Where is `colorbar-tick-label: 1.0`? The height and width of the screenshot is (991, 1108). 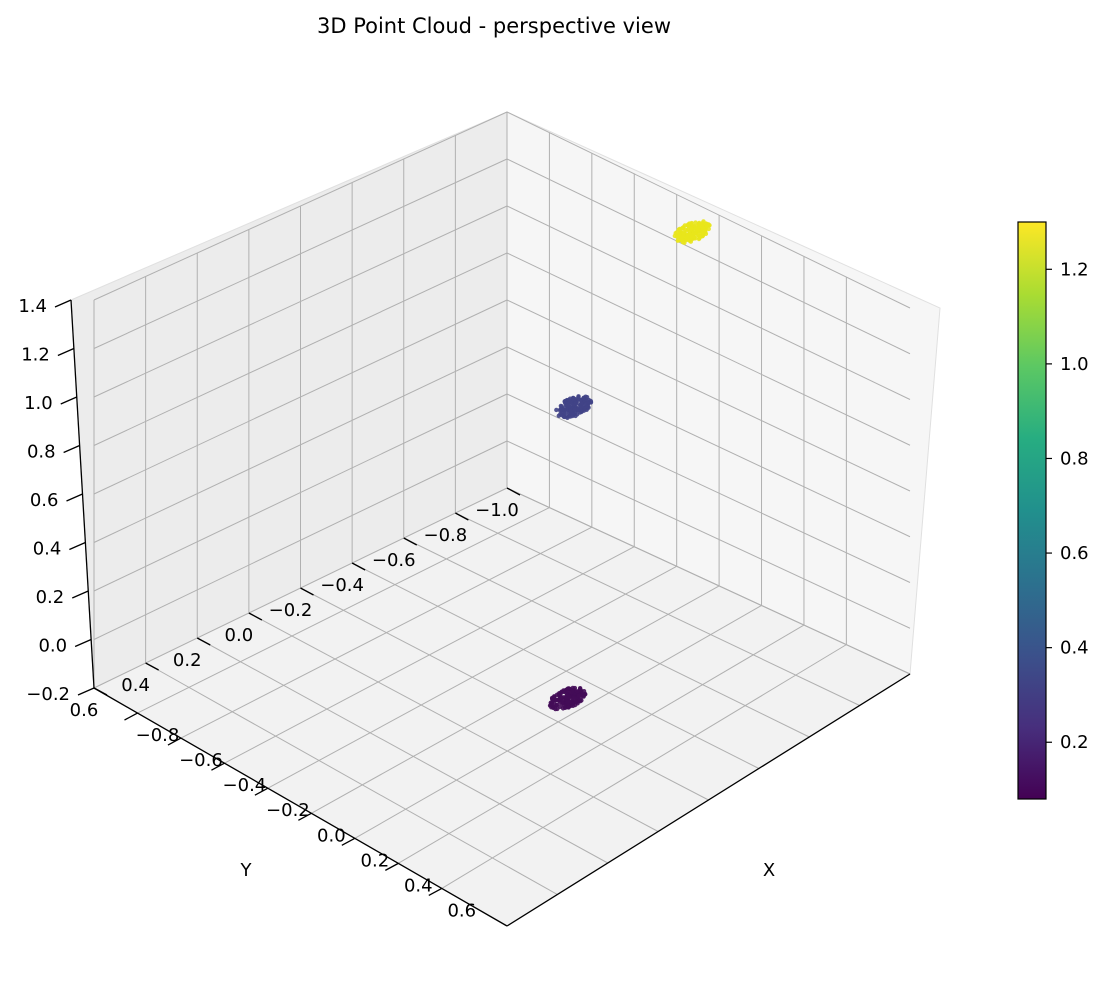
colorbar-tick-label: 1.0 is located at coordinates (1074, 364).